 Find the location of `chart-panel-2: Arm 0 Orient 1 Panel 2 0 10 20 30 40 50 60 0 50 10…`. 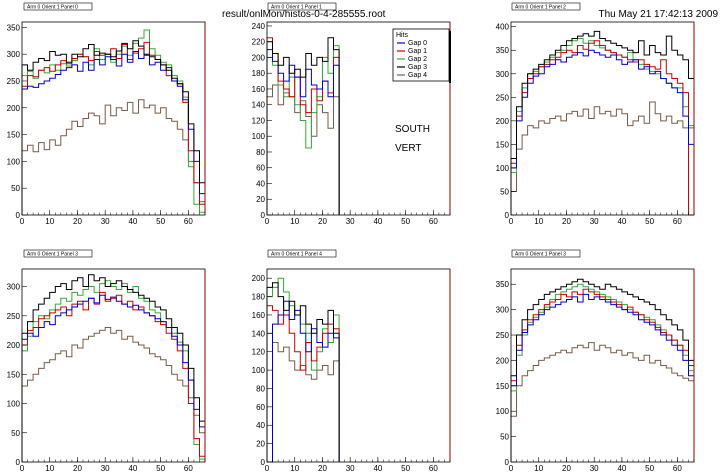

chart-panel-2: Arm 0 Orient 1 Panel 2 0 10 20 30 40 50 60 0 50 10… is located at coordinates (595, 114).